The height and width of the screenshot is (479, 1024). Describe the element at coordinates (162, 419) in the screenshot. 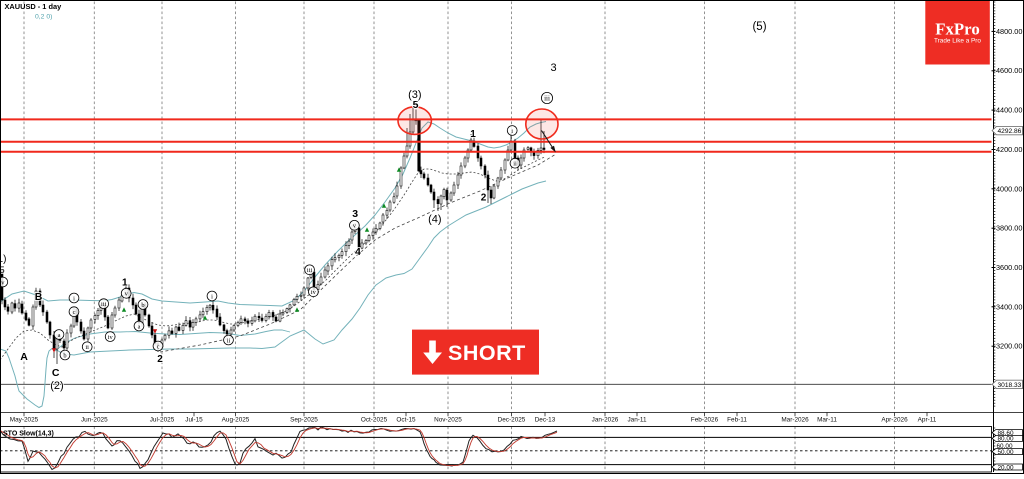

I see `svg-text: Jul-2025` at that location.